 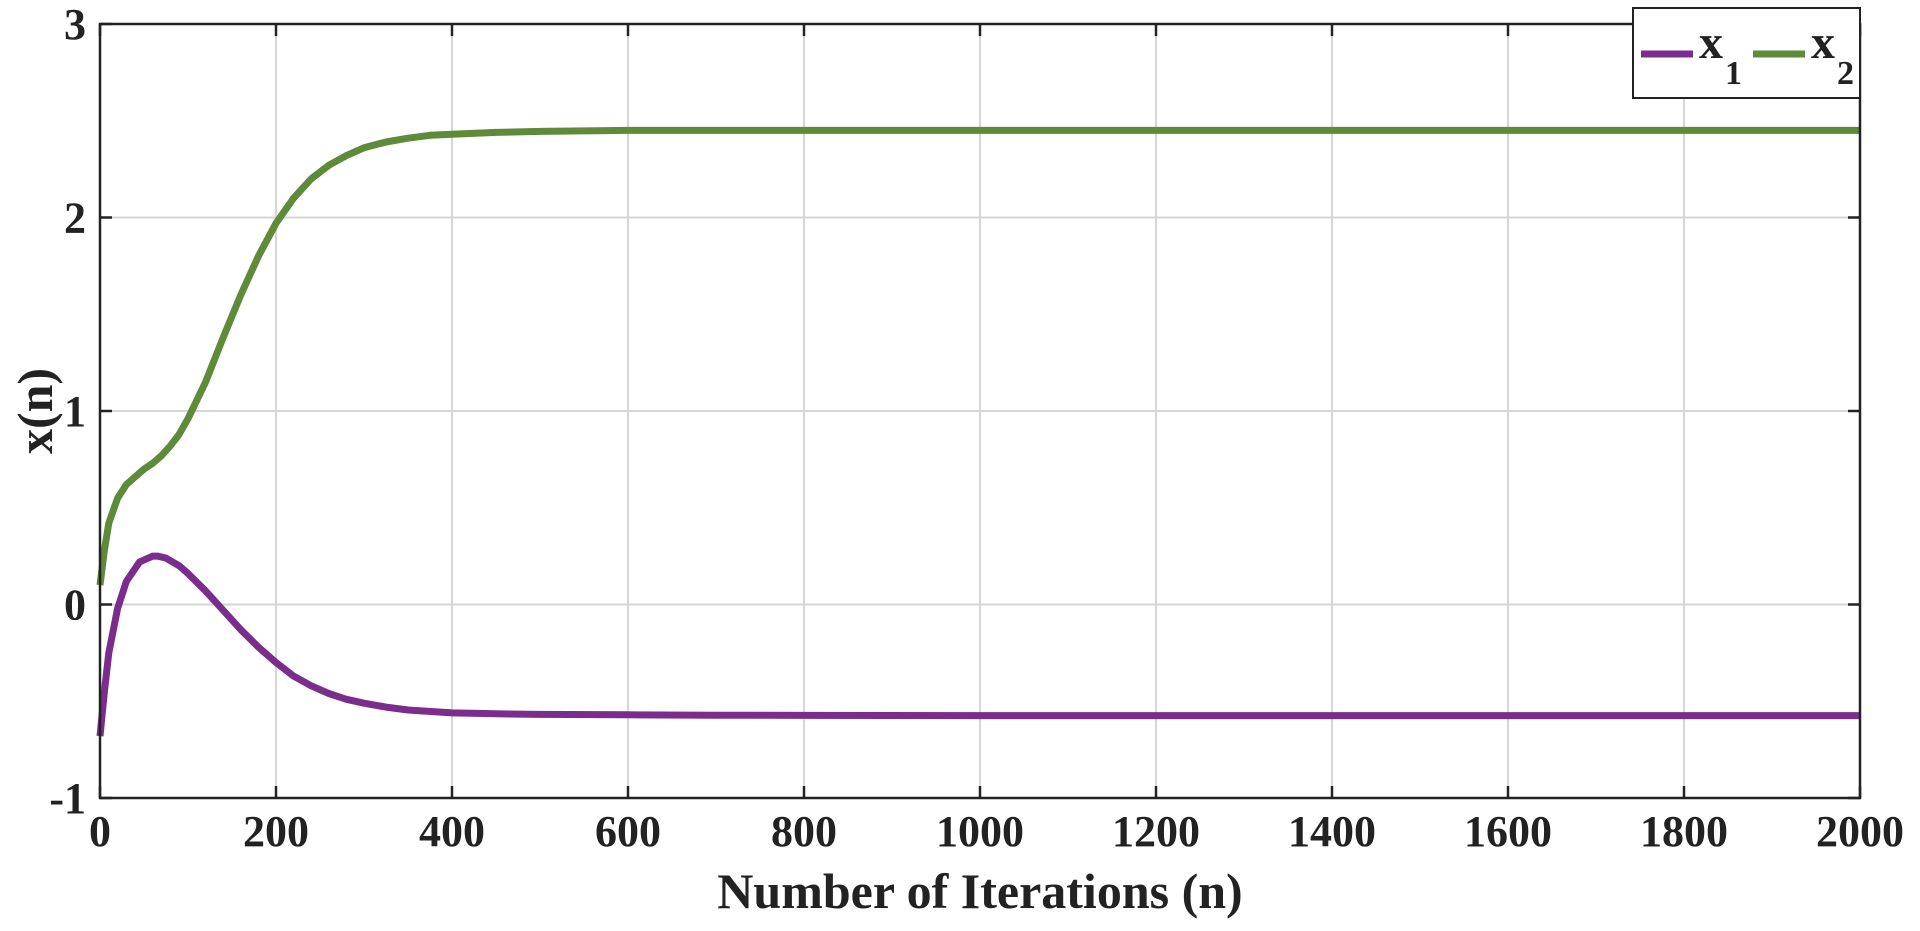 I want to click on x-tick-label: 1600, so click(x=1508, y=831).